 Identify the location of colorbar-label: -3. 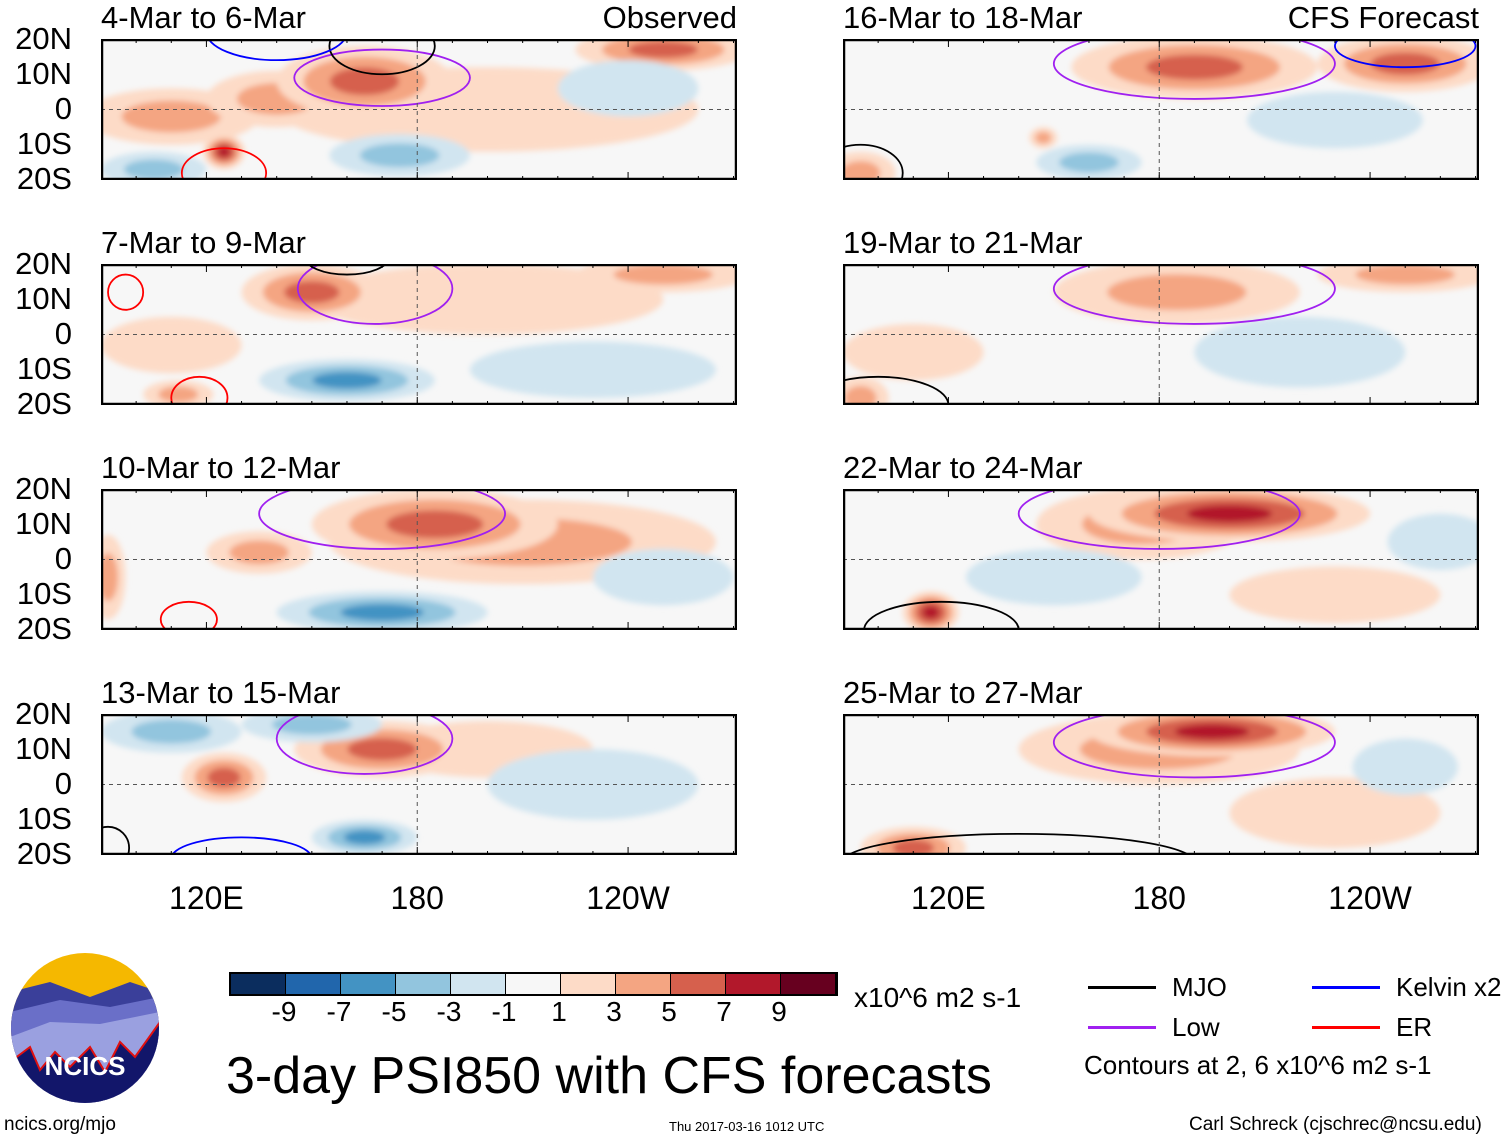
(449, 1011).